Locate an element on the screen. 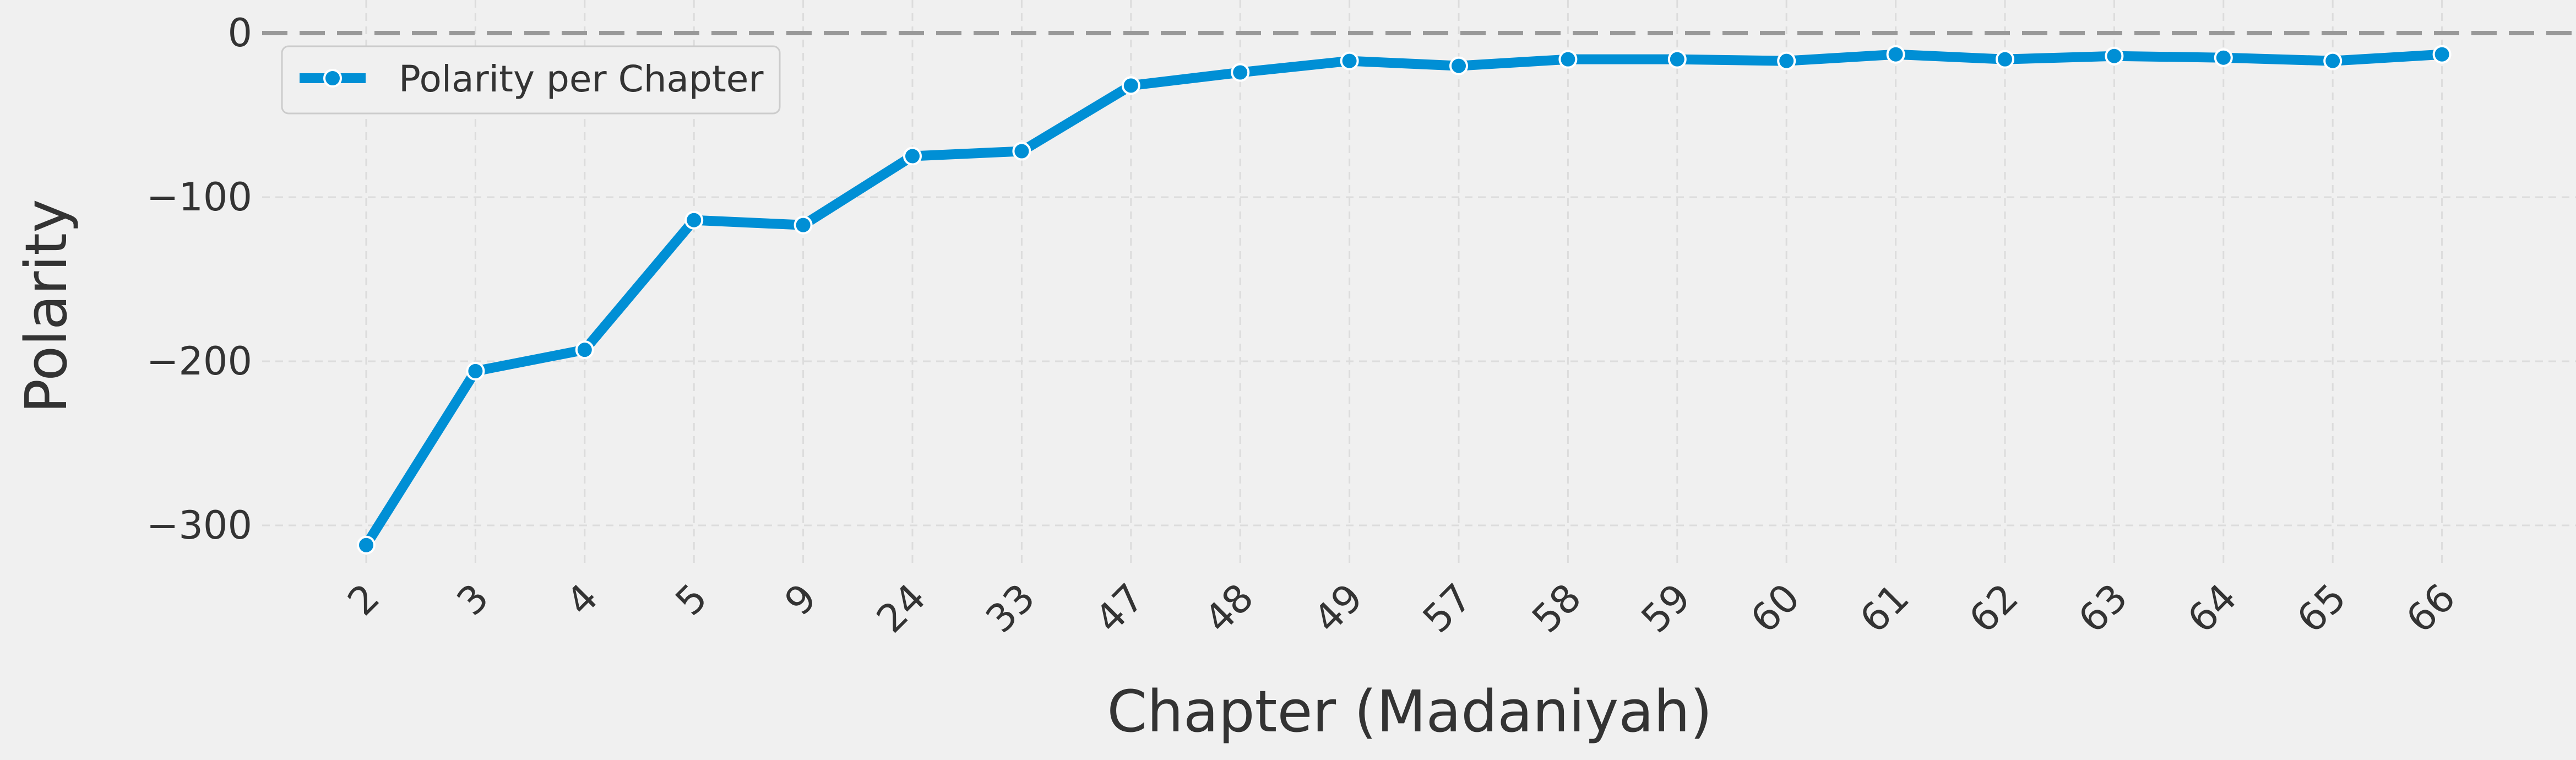 Image resolution: width=2576 pixels, height=760 pixels. x-tick-labels: 2 3 4 5 9 24 33 47 48 49 57 58 59 60 61 62 63 64 65 66 is located at coordinates (1402, 608).